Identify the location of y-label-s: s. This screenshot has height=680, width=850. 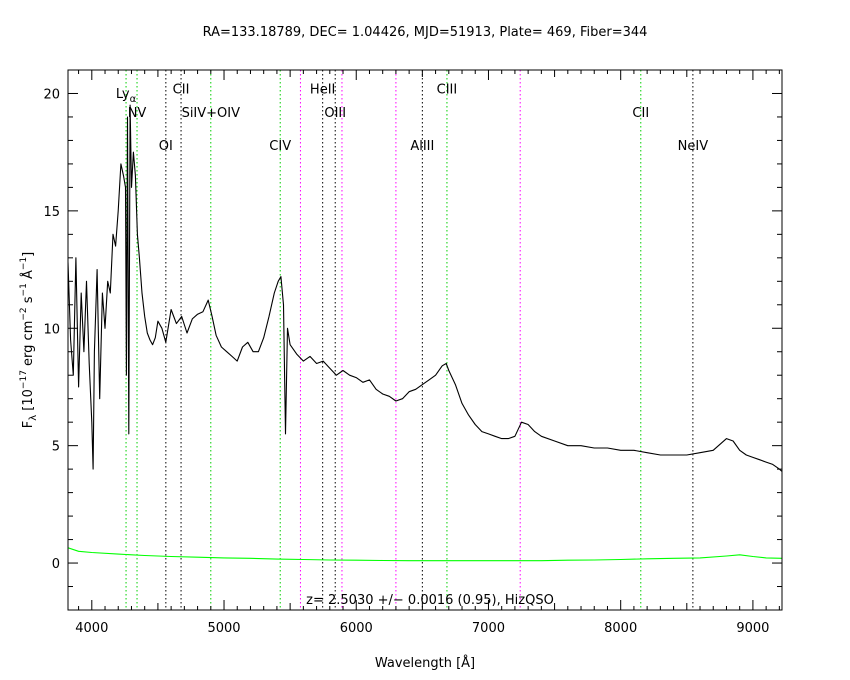
(28, 299).